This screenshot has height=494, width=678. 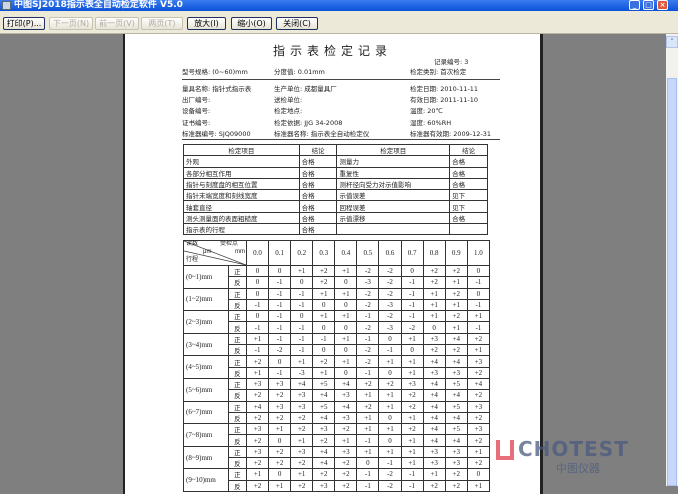 I want to click on scroll-up-icon: ˄, so click(x=672, y=42).